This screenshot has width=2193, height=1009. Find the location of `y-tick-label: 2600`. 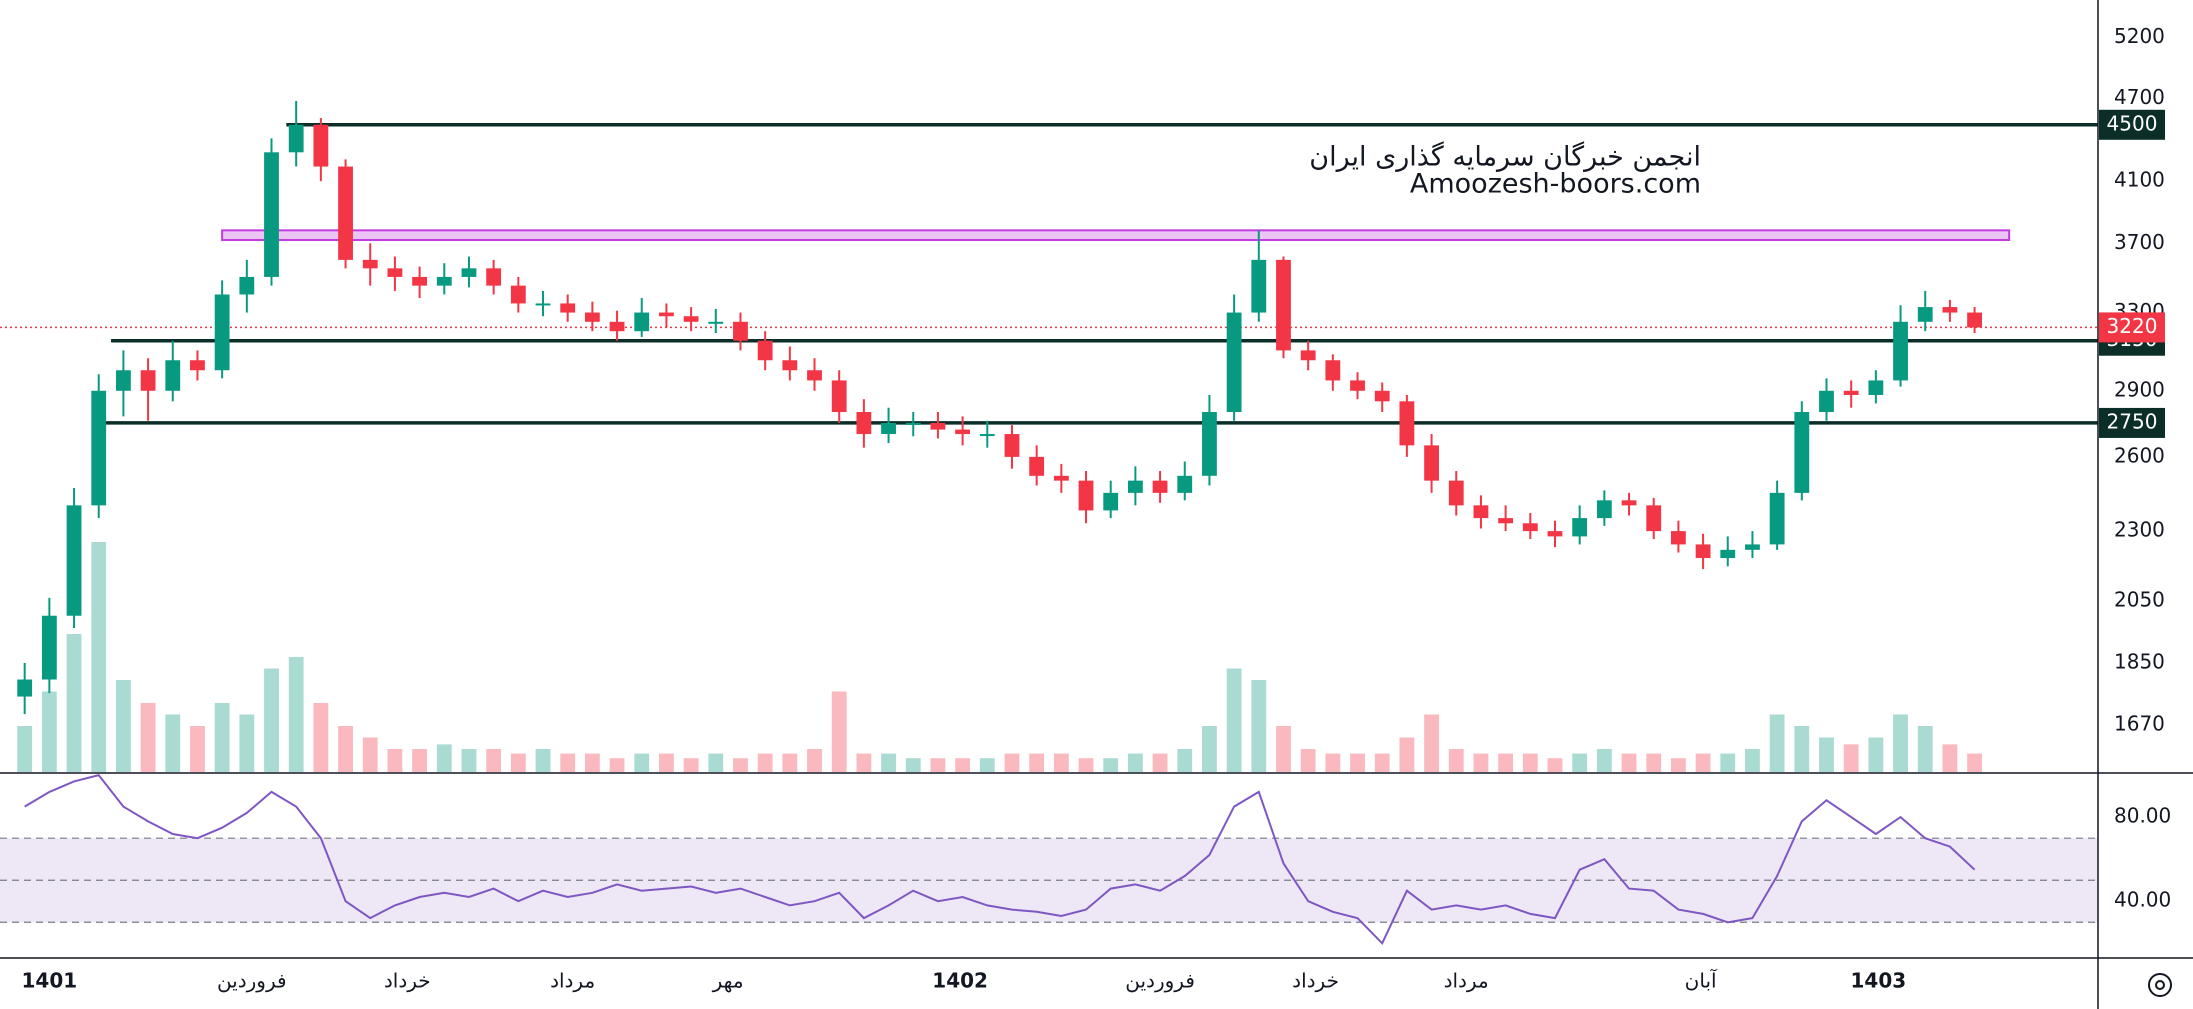

y-tick-label: 2600 is located at coordinates (2139, 455).